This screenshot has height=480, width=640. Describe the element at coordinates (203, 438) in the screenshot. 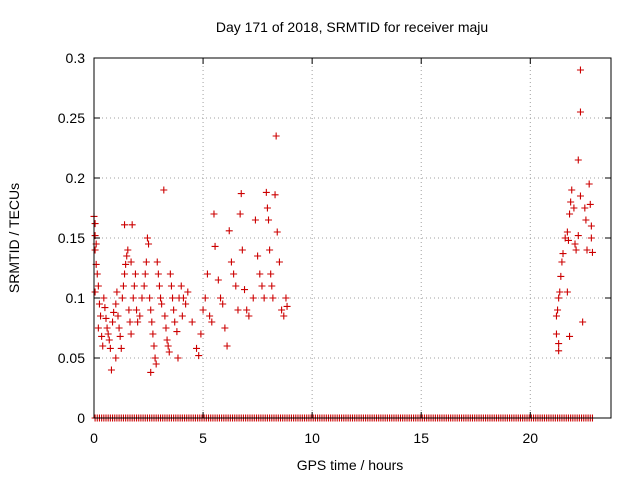

I see `x-tick-label: 5` at that location.